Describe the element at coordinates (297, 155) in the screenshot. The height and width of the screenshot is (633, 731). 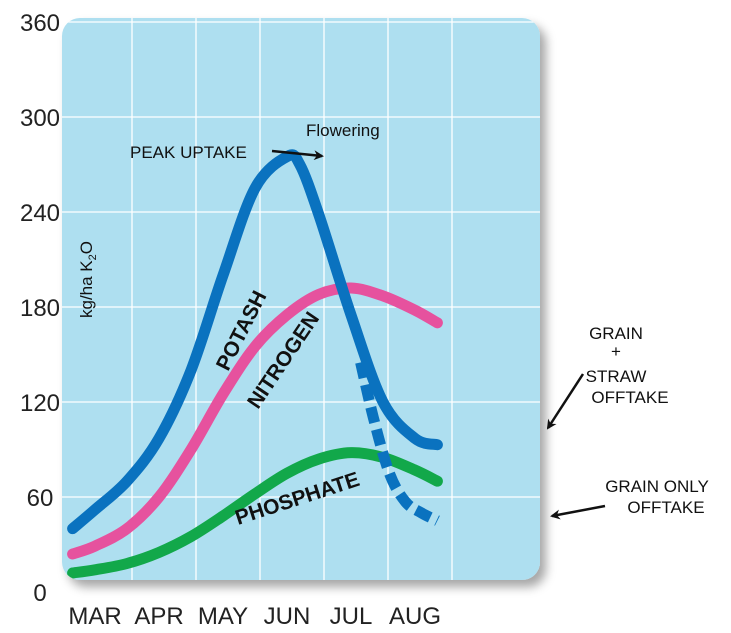
I see `peak-uptake-arrow` at that location.